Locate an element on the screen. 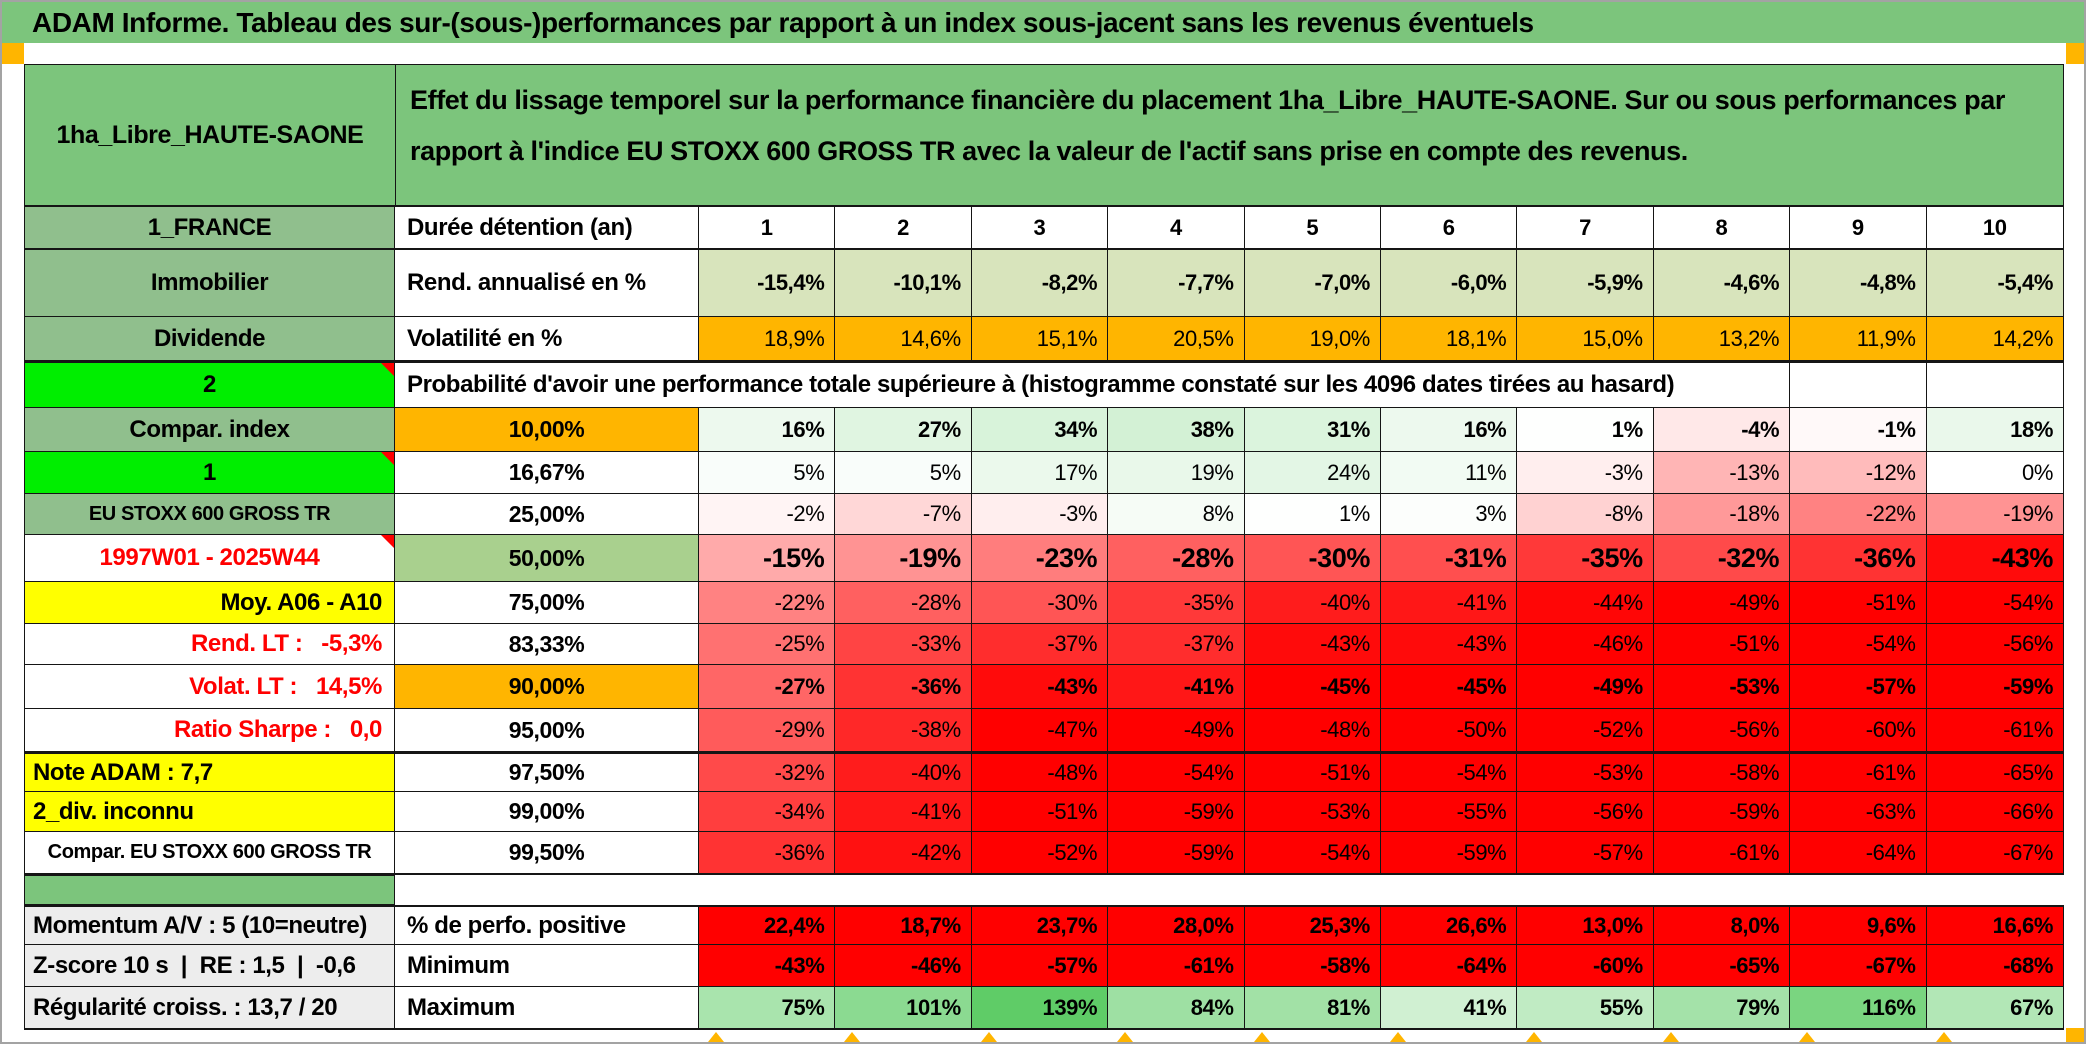 The image size is (2086, 1044). cell-p99-y5: -53% is located at coordinates (1312, 812).